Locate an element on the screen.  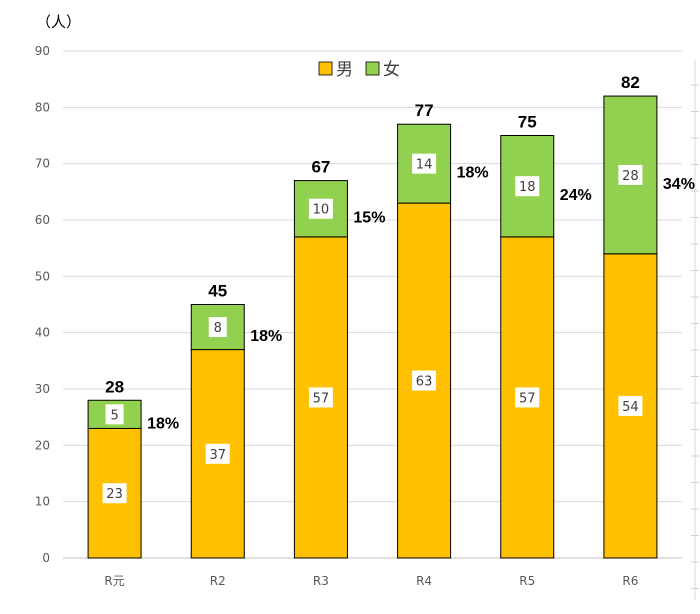
data-label: 54 is located at coordinates (630, 407).